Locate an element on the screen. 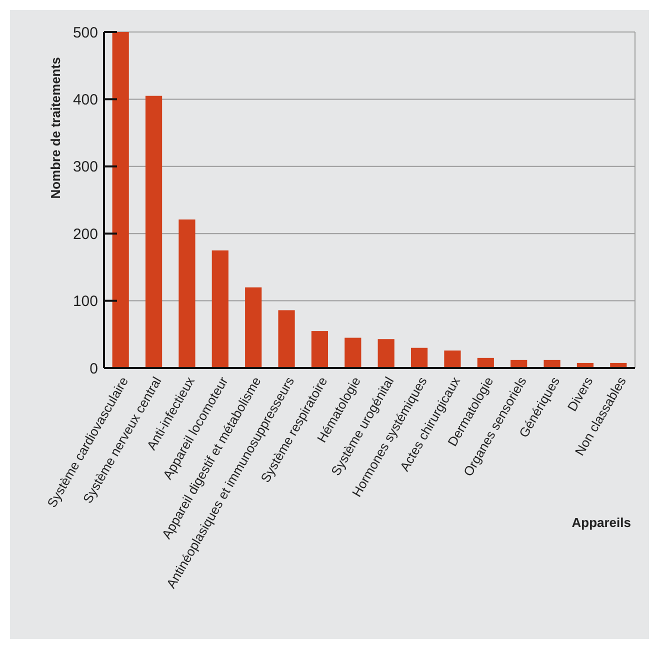  y-tick-label: 300 is located at coordinates (85, 167).